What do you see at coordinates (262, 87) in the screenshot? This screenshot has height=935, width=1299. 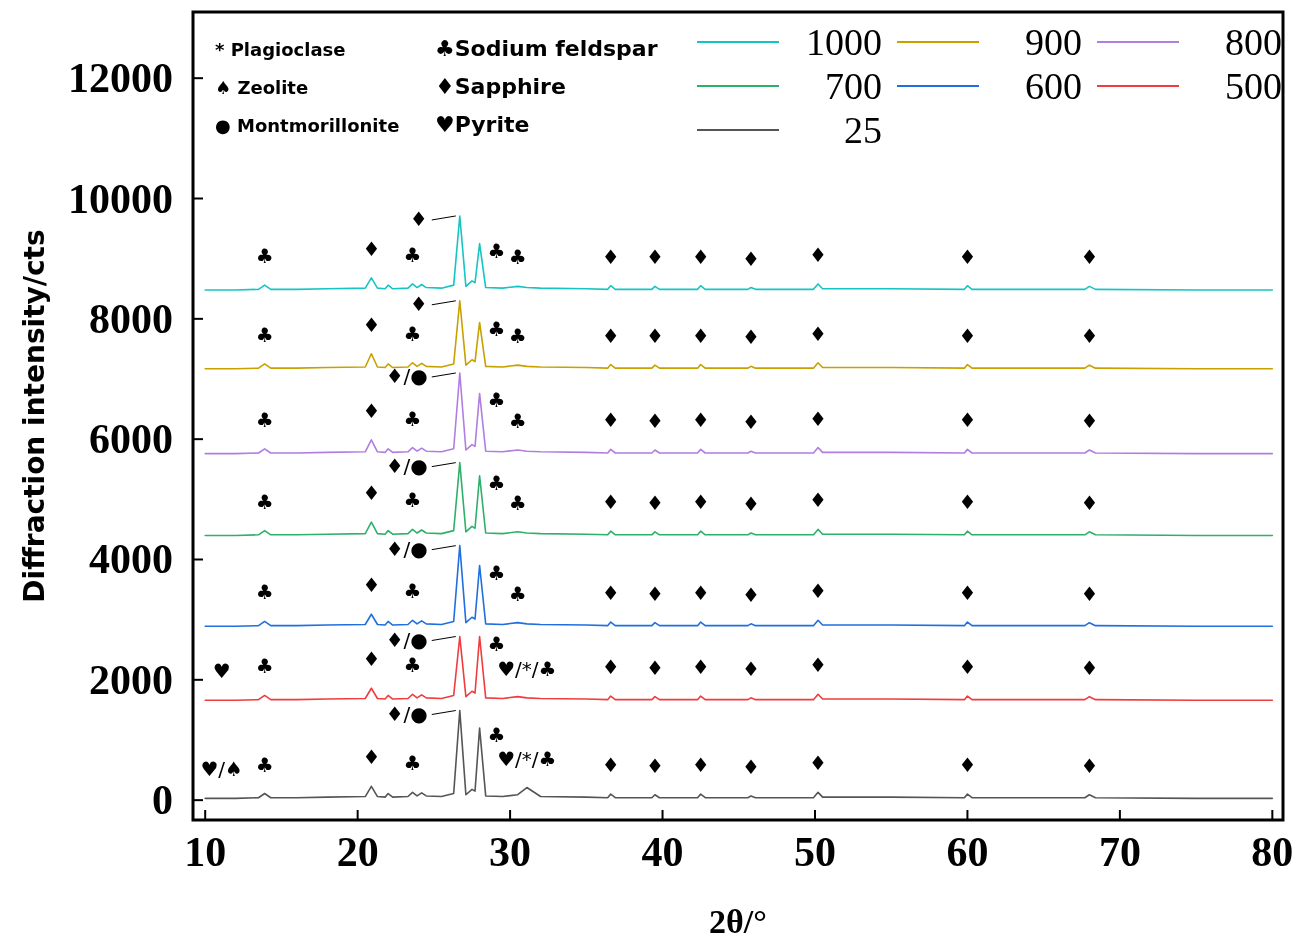 I see `annotation: ♠ Zeolite` at bounding box center [262, 87].